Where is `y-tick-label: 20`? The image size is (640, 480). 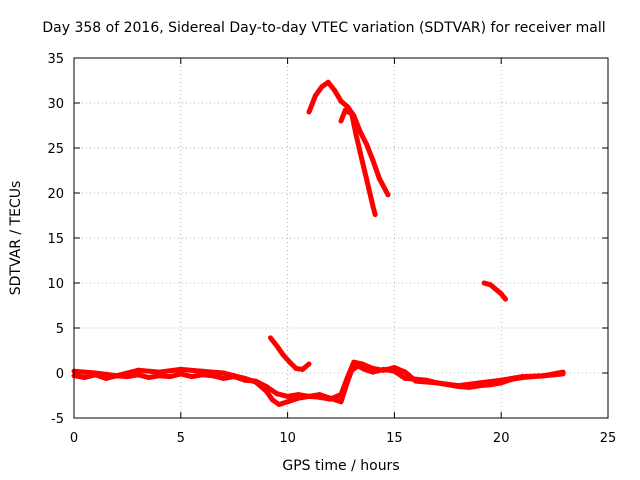
y-tick-label: 20 is located at coordinates (55, 194).